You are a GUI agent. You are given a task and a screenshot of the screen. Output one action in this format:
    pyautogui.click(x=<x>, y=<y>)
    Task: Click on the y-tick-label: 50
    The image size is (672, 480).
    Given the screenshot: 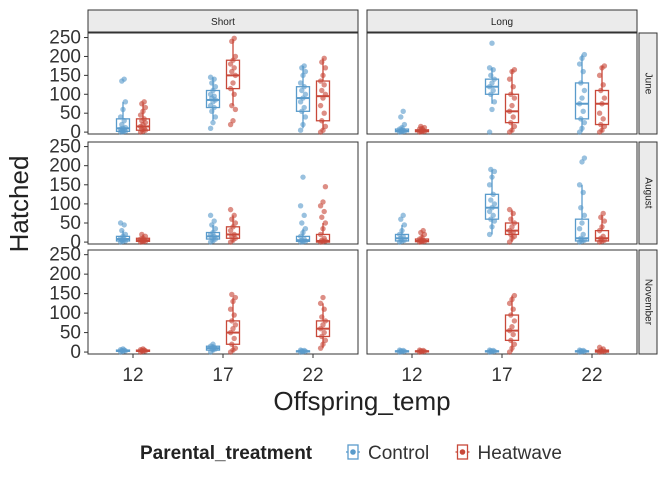 What is the action you would take?
    pyautogui.click(x=70, y=113)
    